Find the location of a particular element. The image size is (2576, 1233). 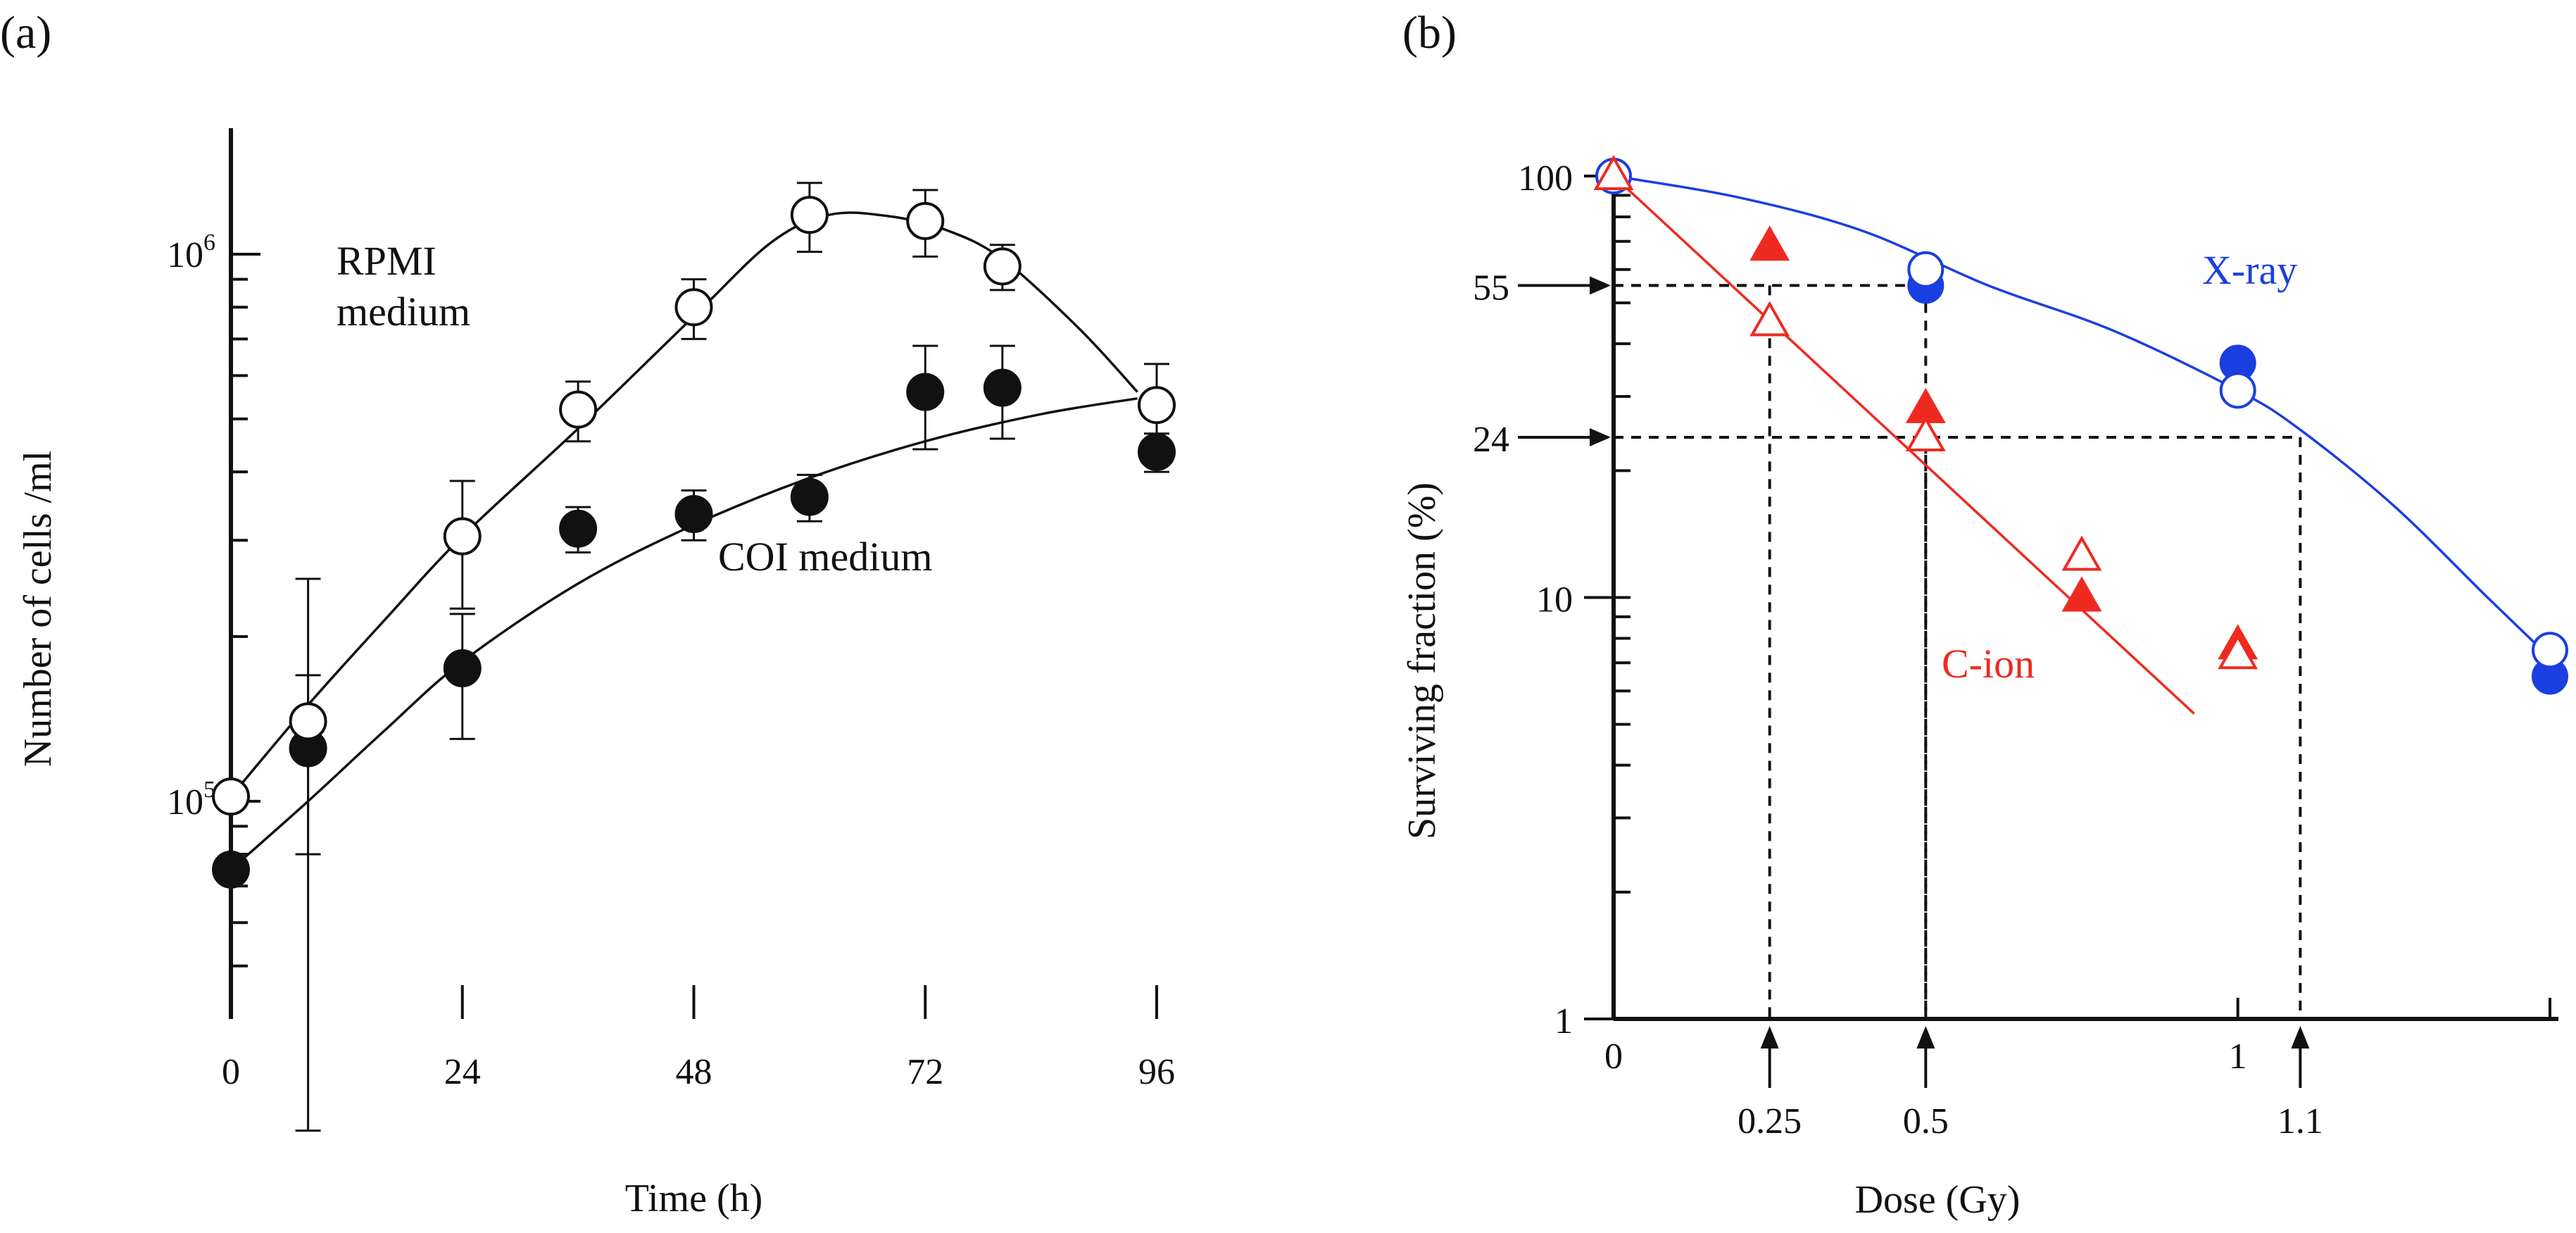

b-y-tick-label: 1 is located at coordinates (1564, 1021).